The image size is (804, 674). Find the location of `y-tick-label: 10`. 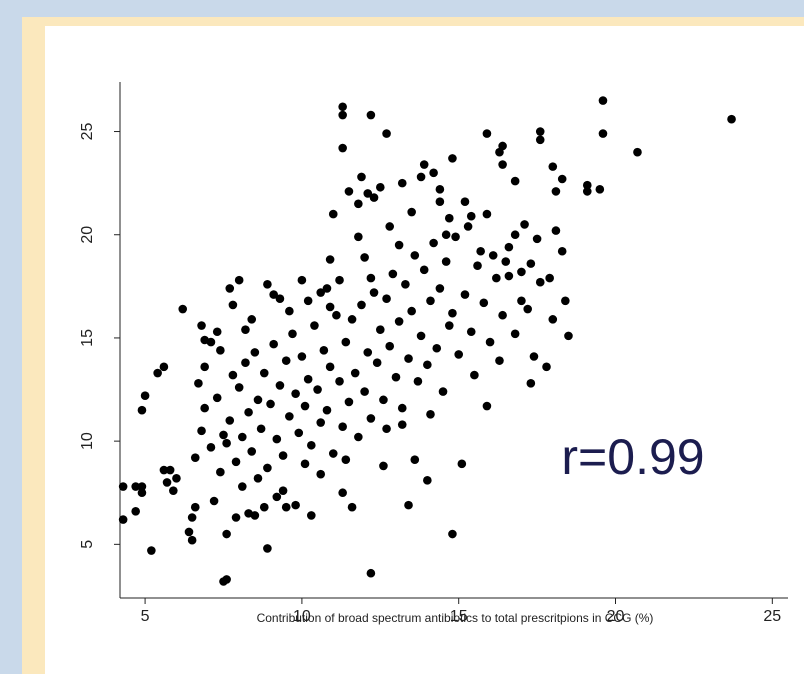

y-tick-label: 10 is located at coordinates (87, 441).